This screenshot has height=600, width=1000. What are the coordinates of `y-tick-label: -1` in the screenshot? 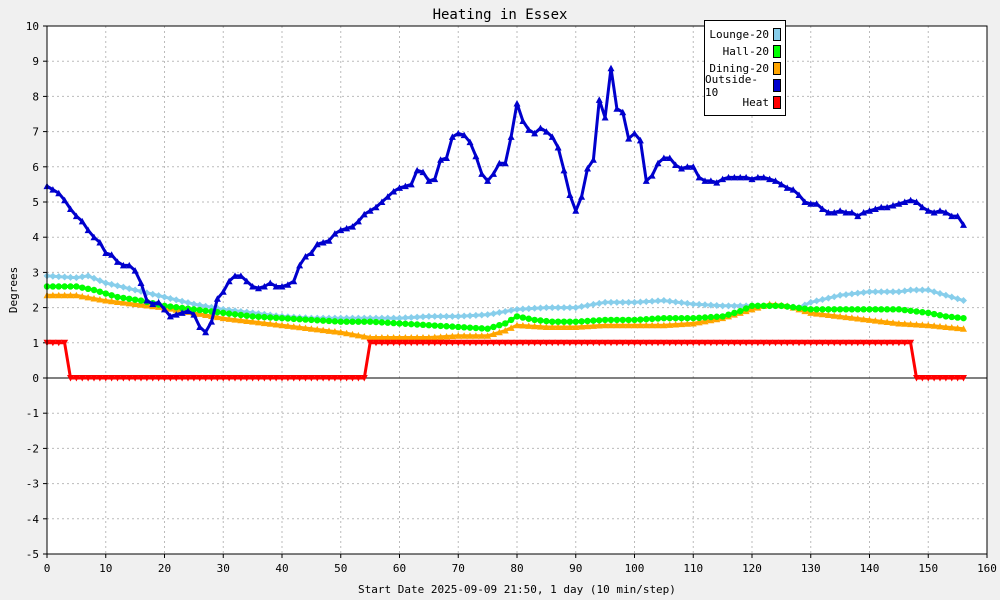 It's located at (32, 413).